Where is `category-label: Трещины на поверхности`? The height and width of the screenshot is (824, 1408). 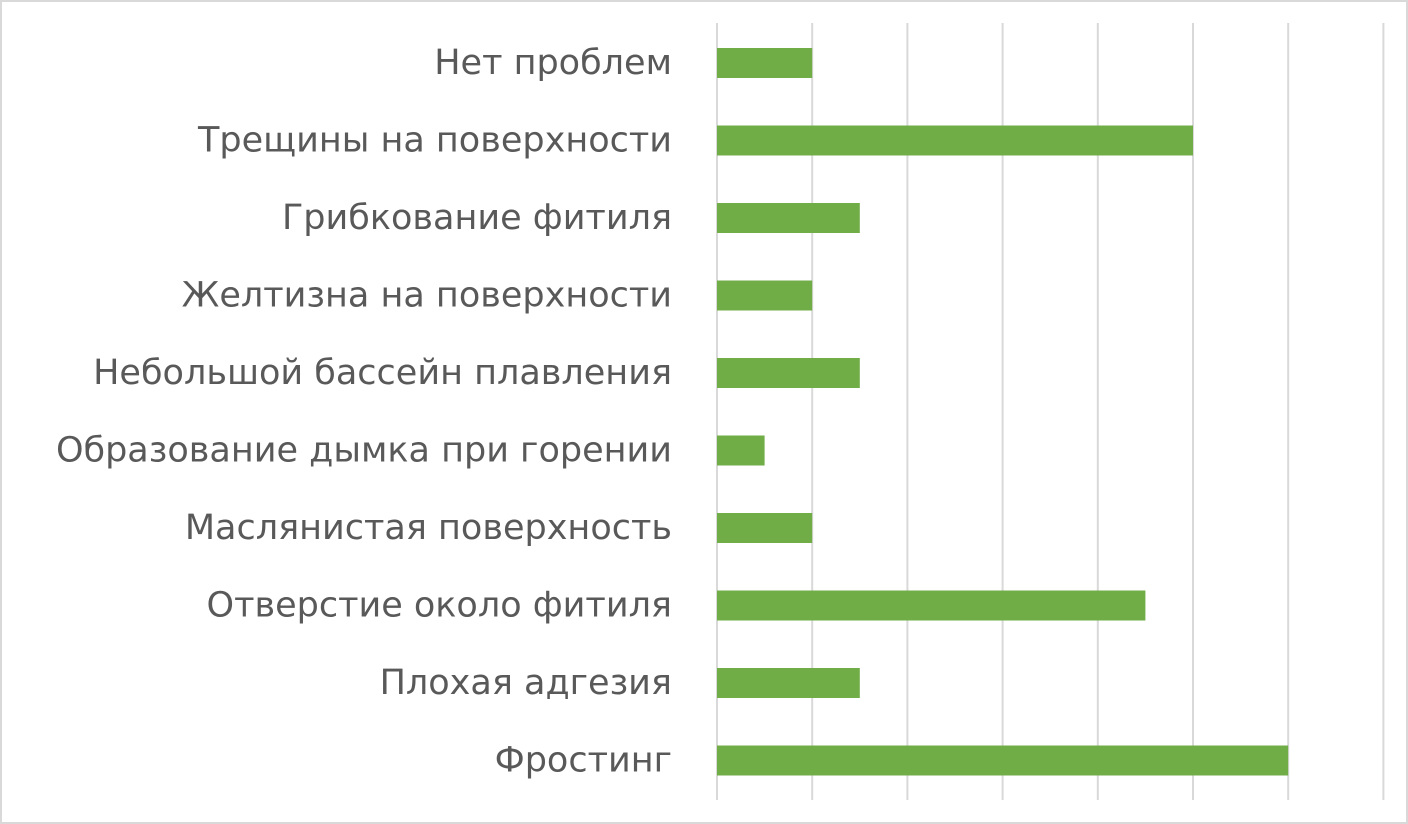 category-label: Трещины на поверхности is located at coordinates (434, 141).